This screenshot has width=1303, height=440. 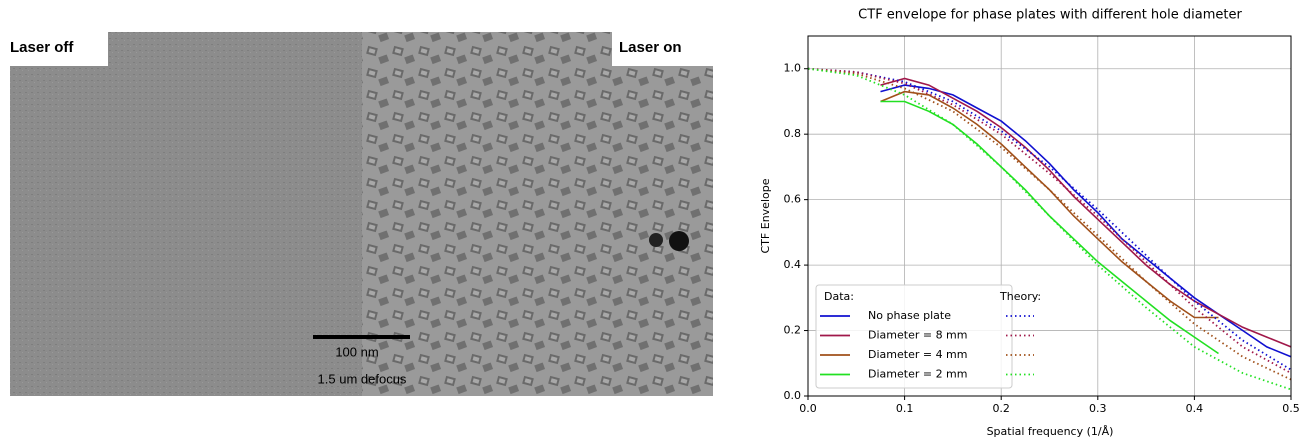 What do you see at coordinates (793, 133) in the screenshot?
I see `y-tick-label: 0.8` at bounding box center [793, 133].